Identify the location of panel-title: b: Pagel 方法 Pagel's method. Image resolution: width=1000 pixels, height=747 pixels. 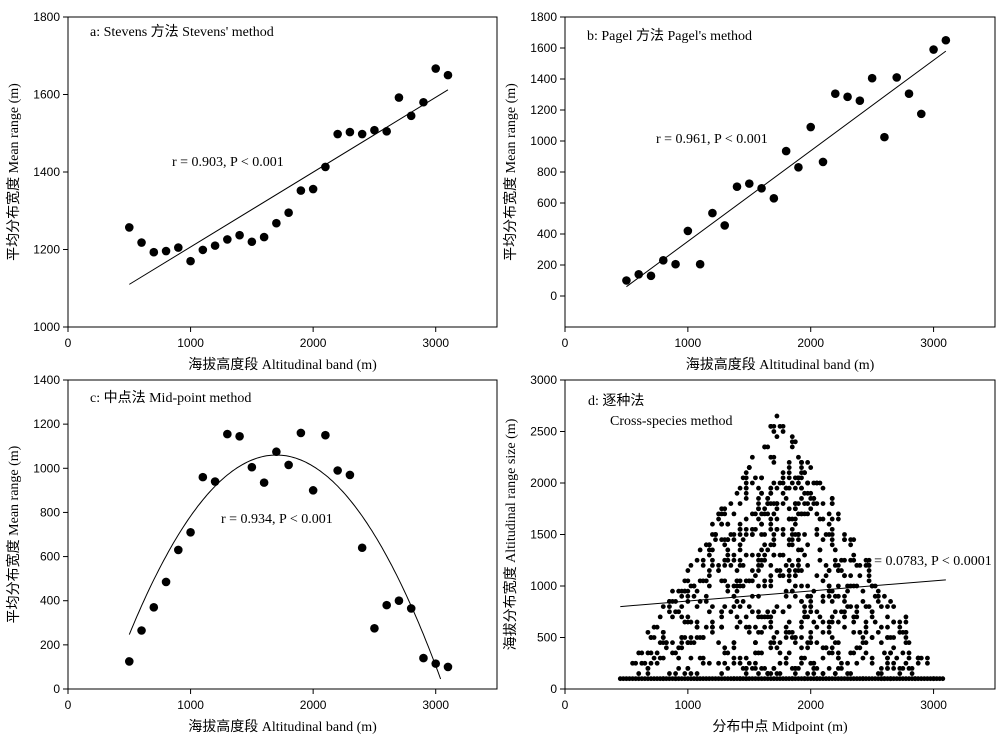
(669, 36).